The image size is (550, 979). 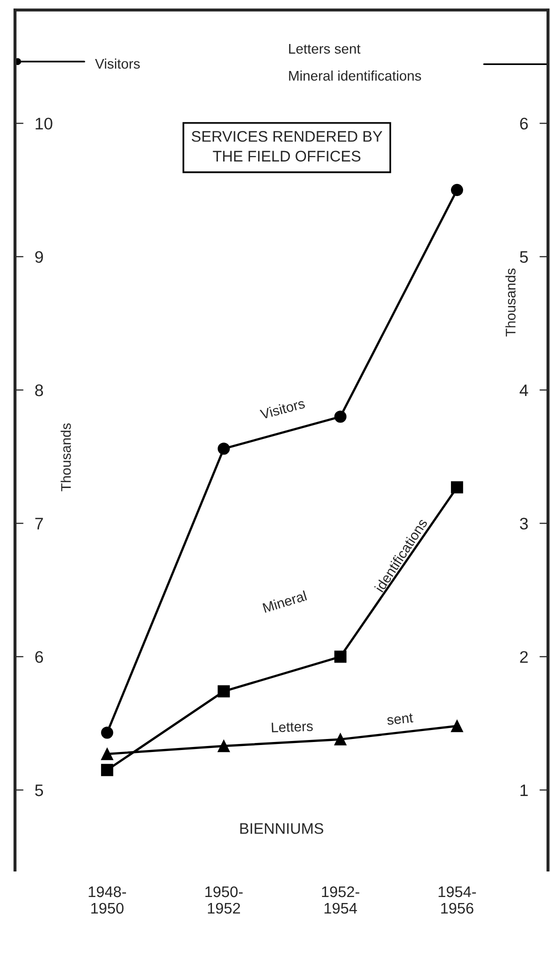 What do you see at coordinates (524, 390) in the screenshot?
I see `y2-tick-label: 4` at bounding box center [524, 390].